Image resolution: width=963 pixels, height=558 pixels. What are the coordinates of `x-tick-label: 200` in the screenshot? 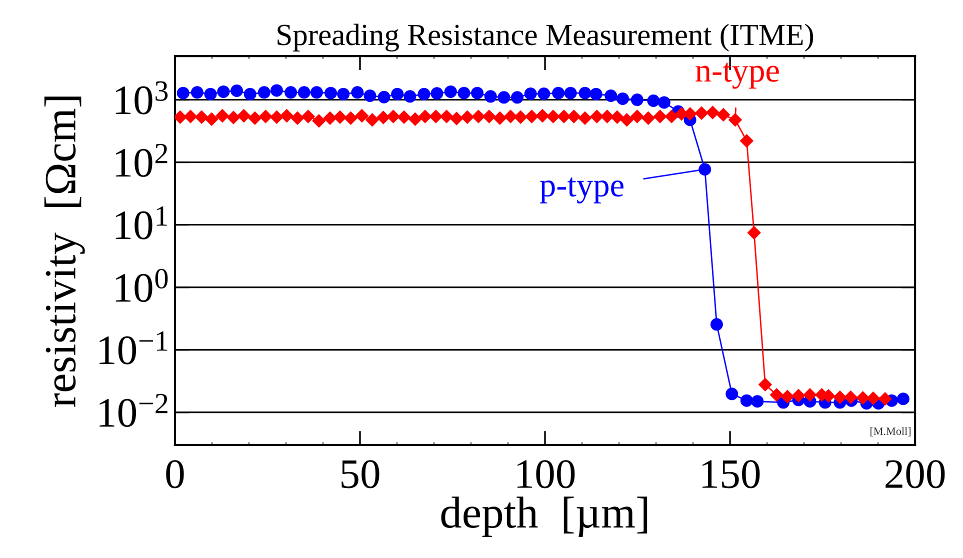 It's located at (915, 474).